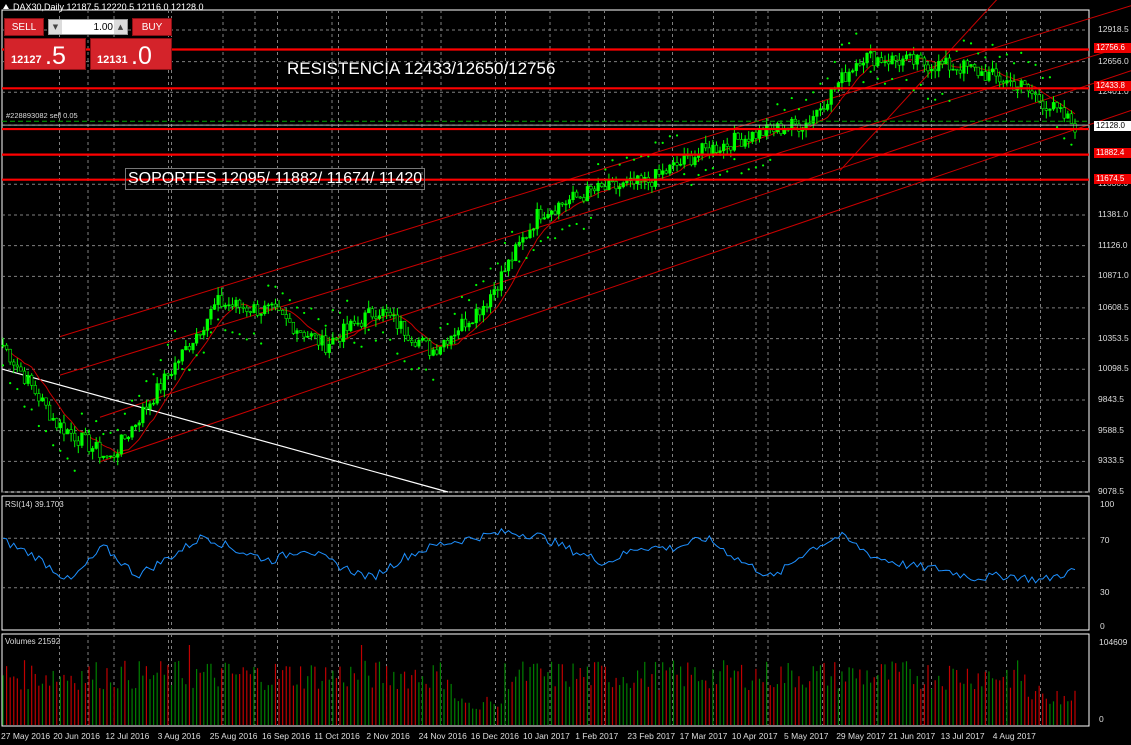 This screenshot has width=1131, height=745. Describe the element at coordinates (539, 555) in the screenshot. I see `rsi-line` at that location.